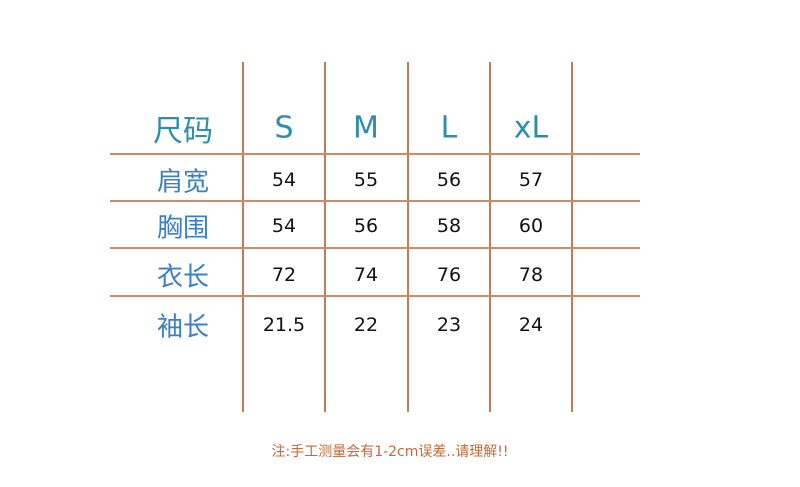  What do you see at coordinates (182, 327) in the screenshot?
I see `row-label: 袖长` at bounding box center [182, 327].